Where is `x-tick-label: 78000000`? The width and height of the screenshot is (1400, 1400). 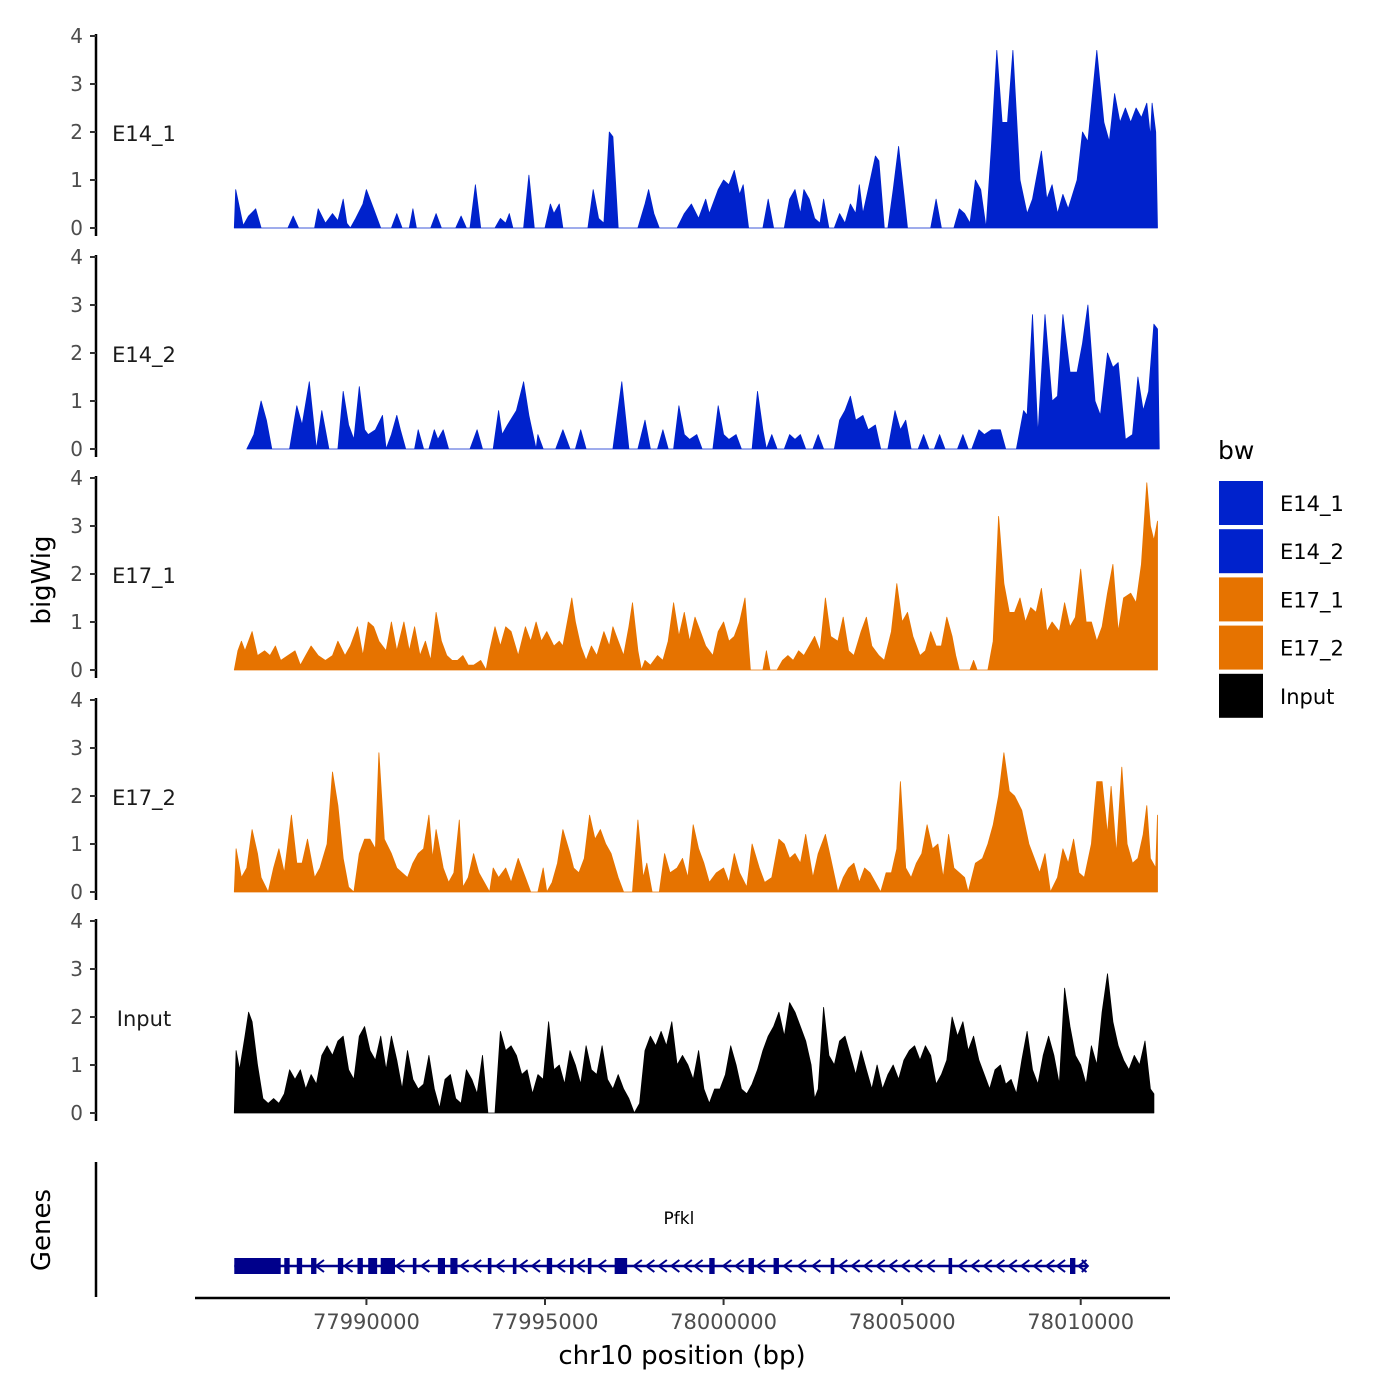 x-tick-label: 78000000 is located at coordinates (723, 1322).